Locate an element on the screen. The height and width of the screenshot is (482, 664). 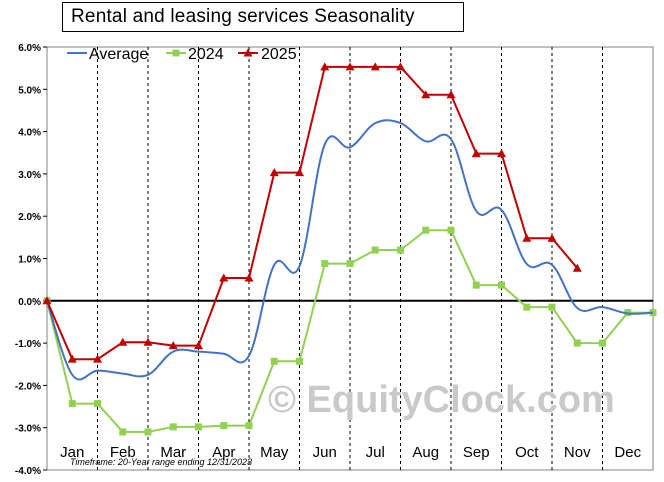
legend-item-2024: 2024 is located at coordinates (195, 54).